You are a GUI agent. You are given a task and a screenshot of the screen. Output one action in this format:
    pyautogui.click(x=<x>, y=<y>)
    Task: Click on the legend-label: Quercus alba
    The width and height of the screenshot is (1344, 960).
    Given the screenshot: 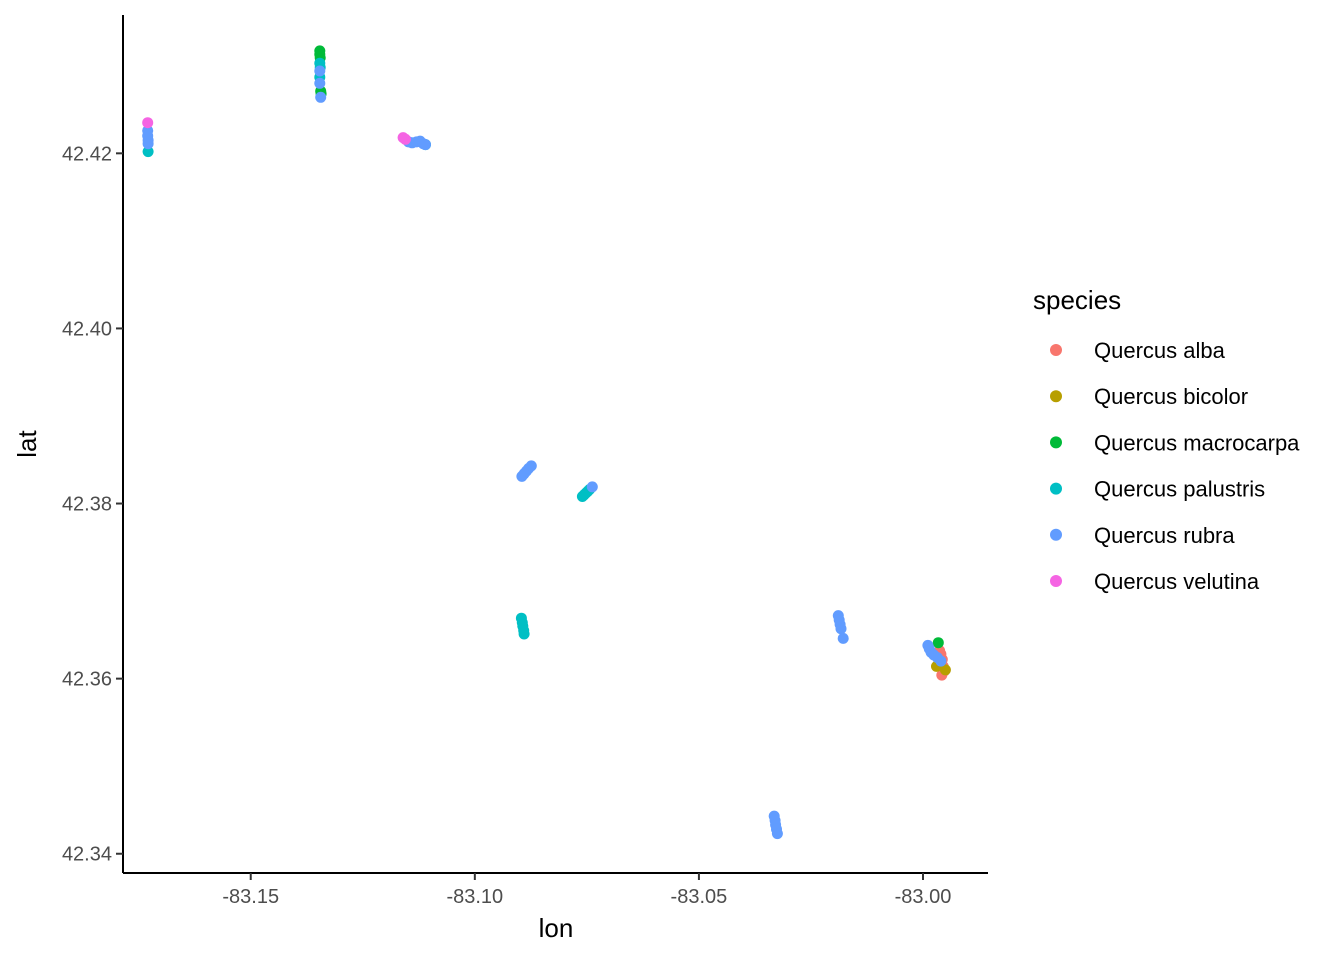 What is the action you would take?
    pyautogui.click(x=1160, y=350)
    